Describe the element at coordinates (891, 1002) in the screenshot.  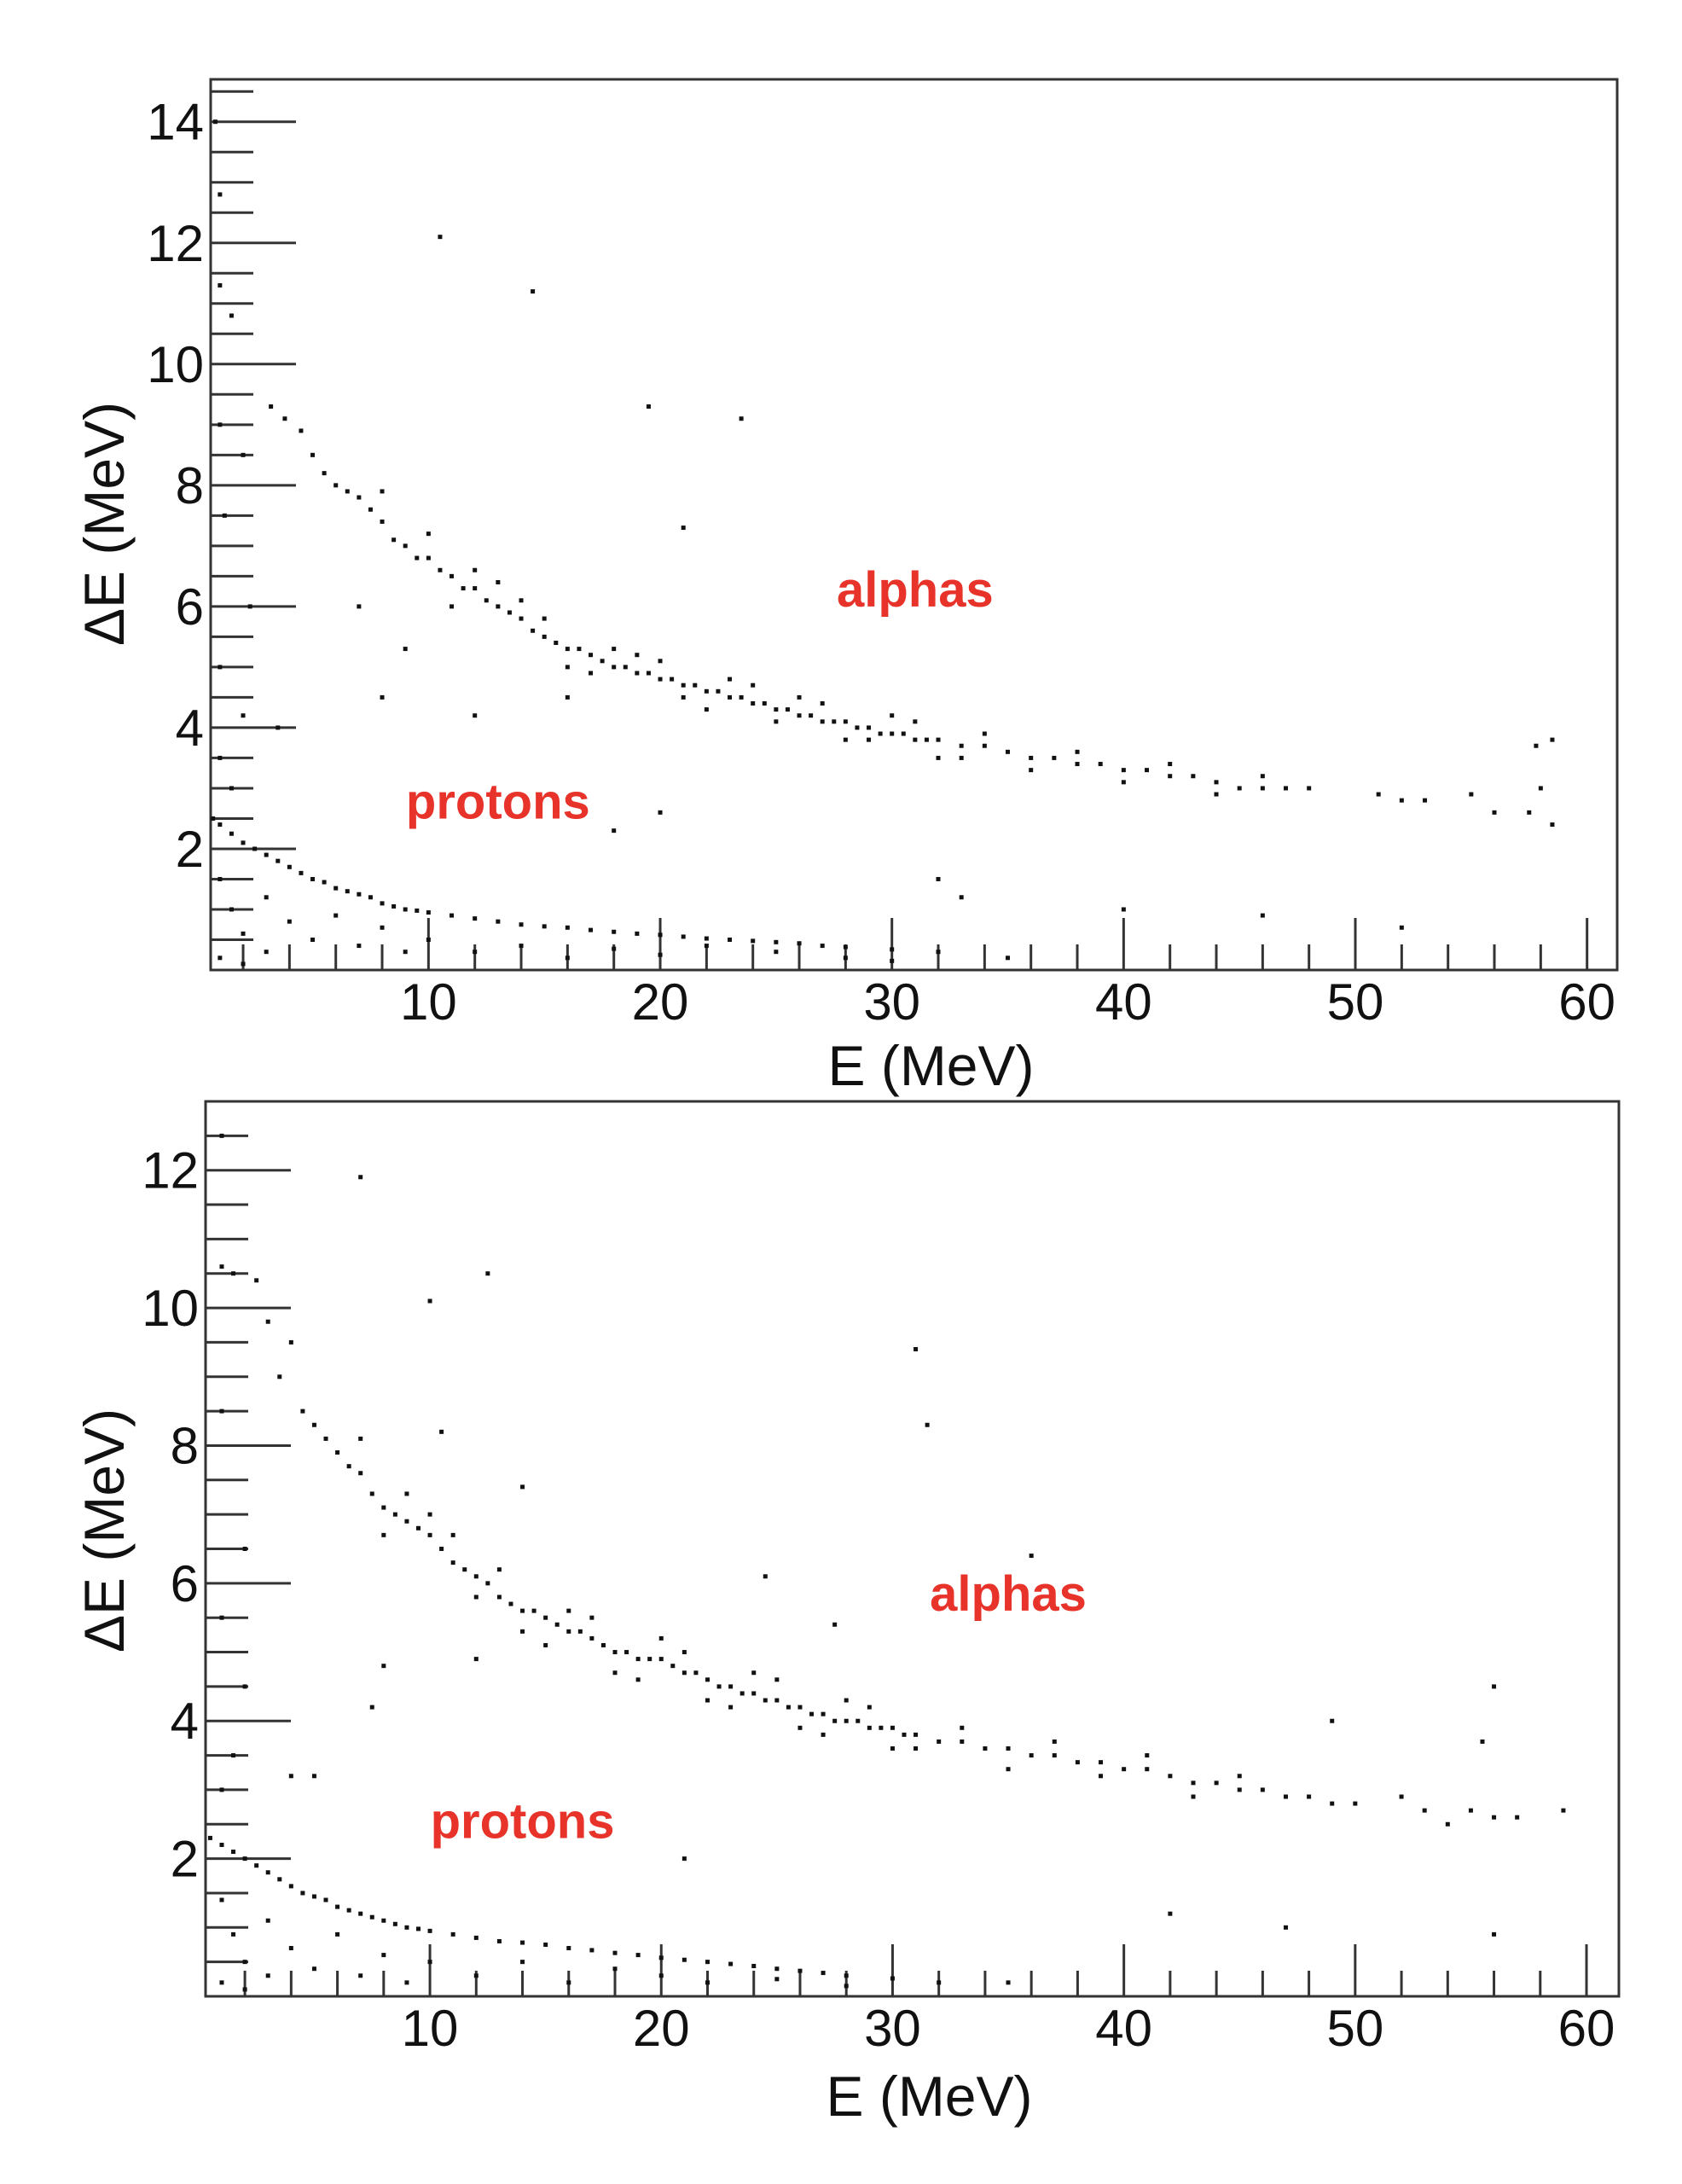
I see `x-tick-label: 30` at that location.